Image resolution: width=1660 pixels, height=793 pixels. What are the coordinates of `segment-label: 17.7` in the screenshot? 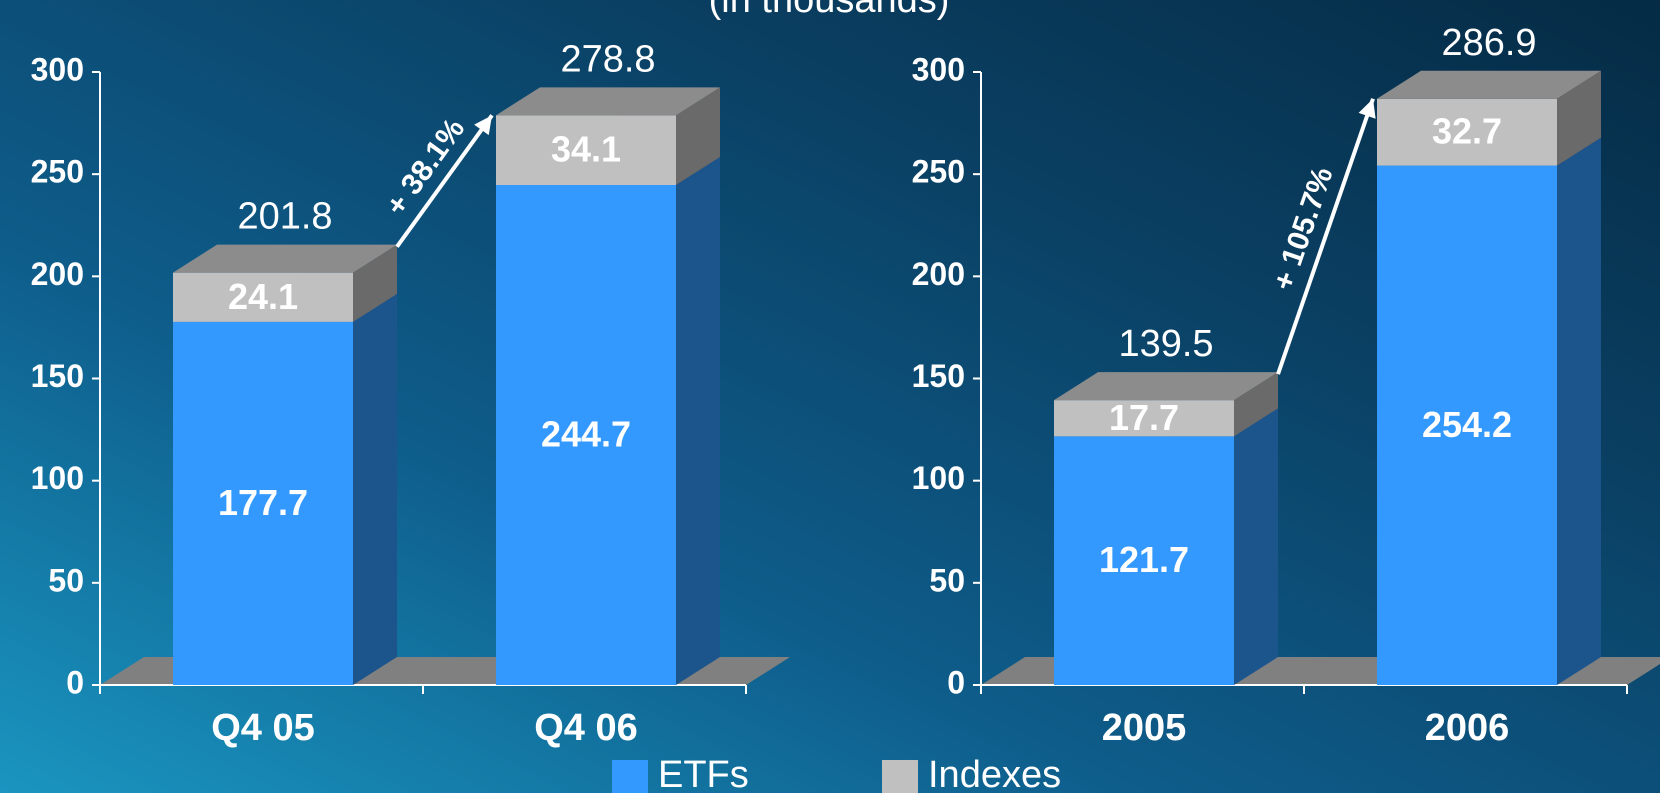 It's located at (1144, 417).